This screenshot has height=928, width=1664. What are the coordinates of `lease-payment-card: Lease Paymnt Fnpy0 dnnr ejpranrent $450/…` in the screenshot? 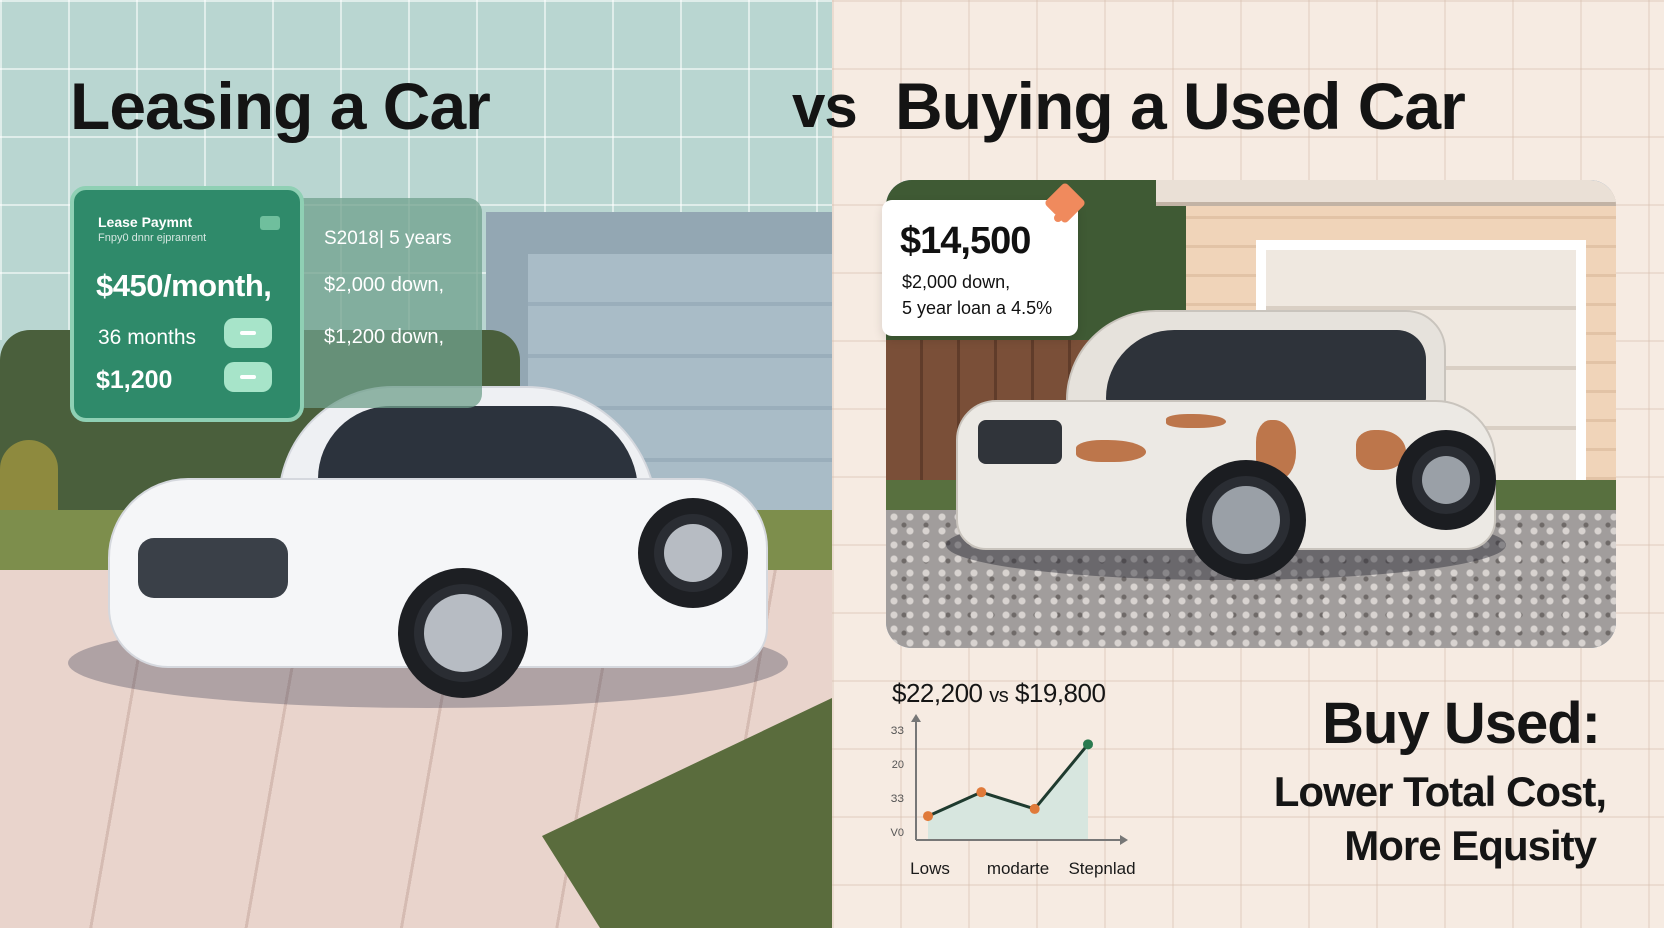 It's located at (187, 304).